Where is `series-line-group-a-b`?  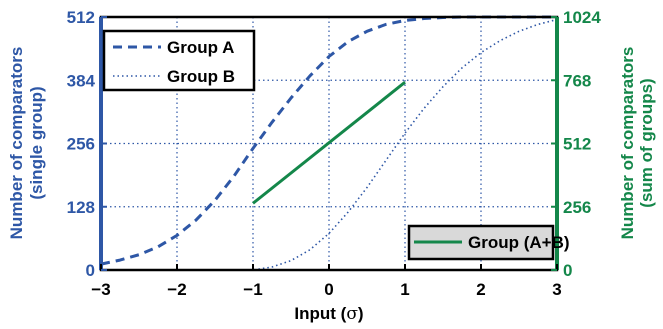 series-line-group-a-b is located at coordinates (329, 143).